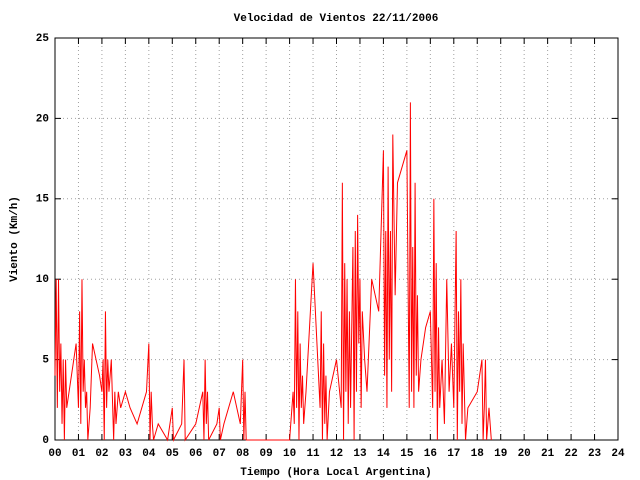 The image size is (640, 480). I want to click on x-tick-label: 15, so click(407, 454).